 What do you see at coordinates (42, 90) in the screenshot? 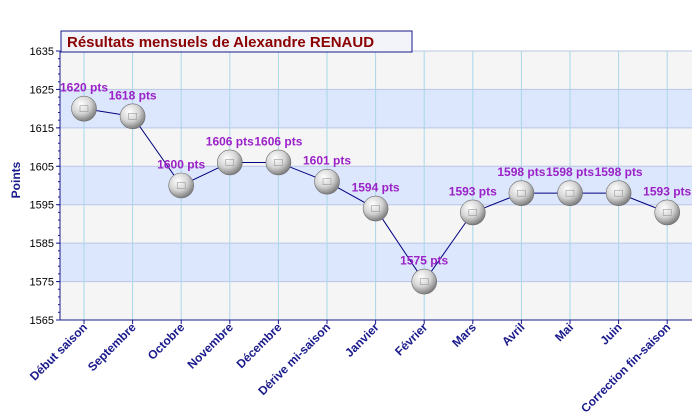
I see `y-tick-label: 1625` at bounding box center [42, 90].